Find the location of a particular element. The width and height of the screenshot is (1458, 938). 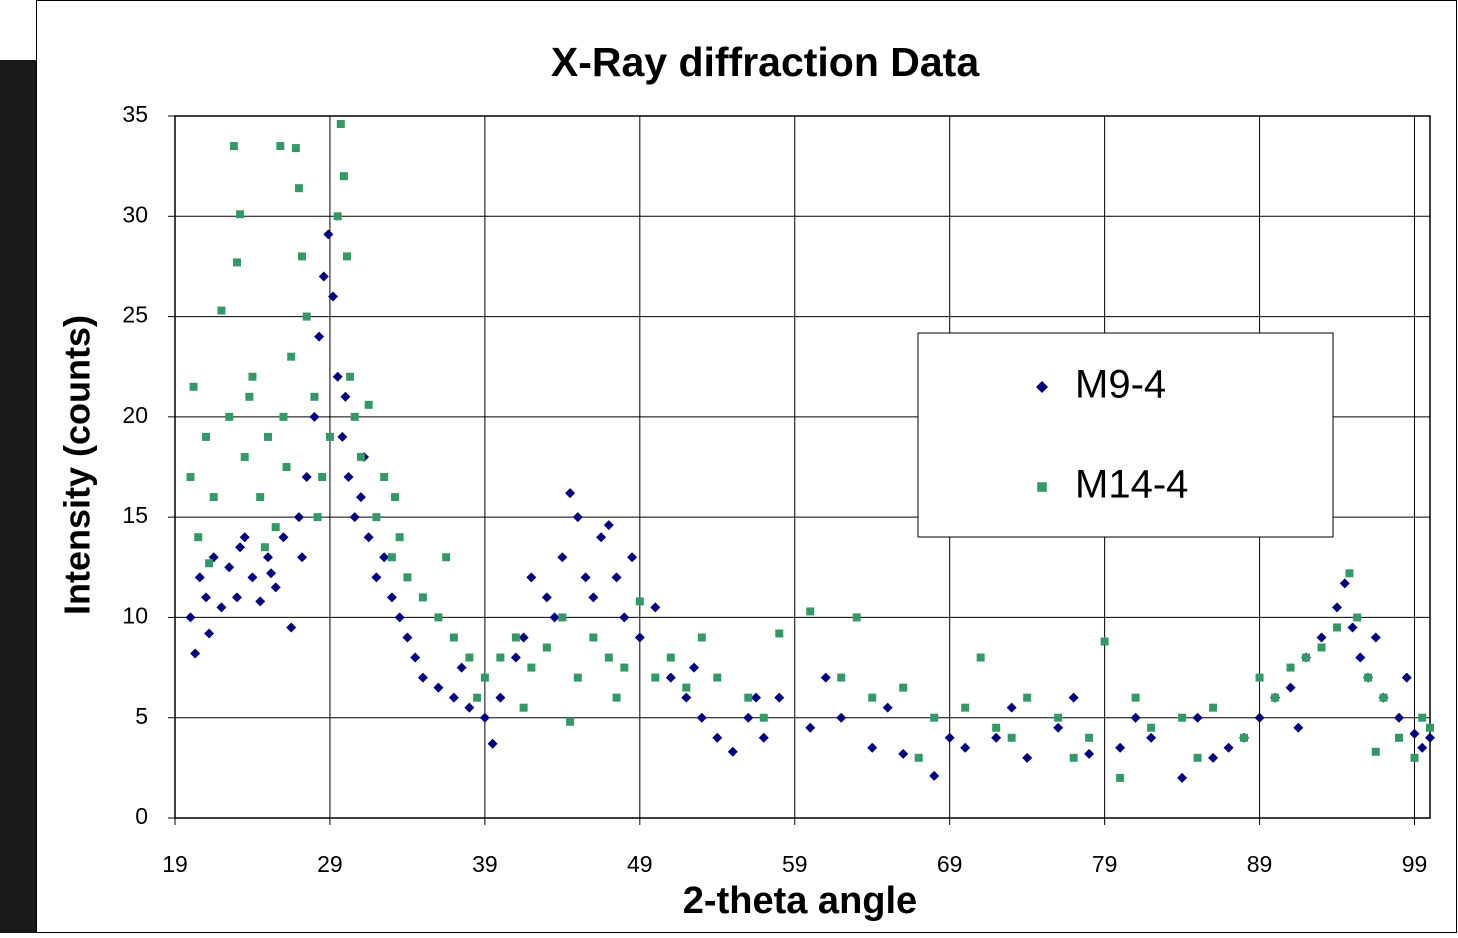

x-tick-label: 89 is located at coordinates (1260, 864).